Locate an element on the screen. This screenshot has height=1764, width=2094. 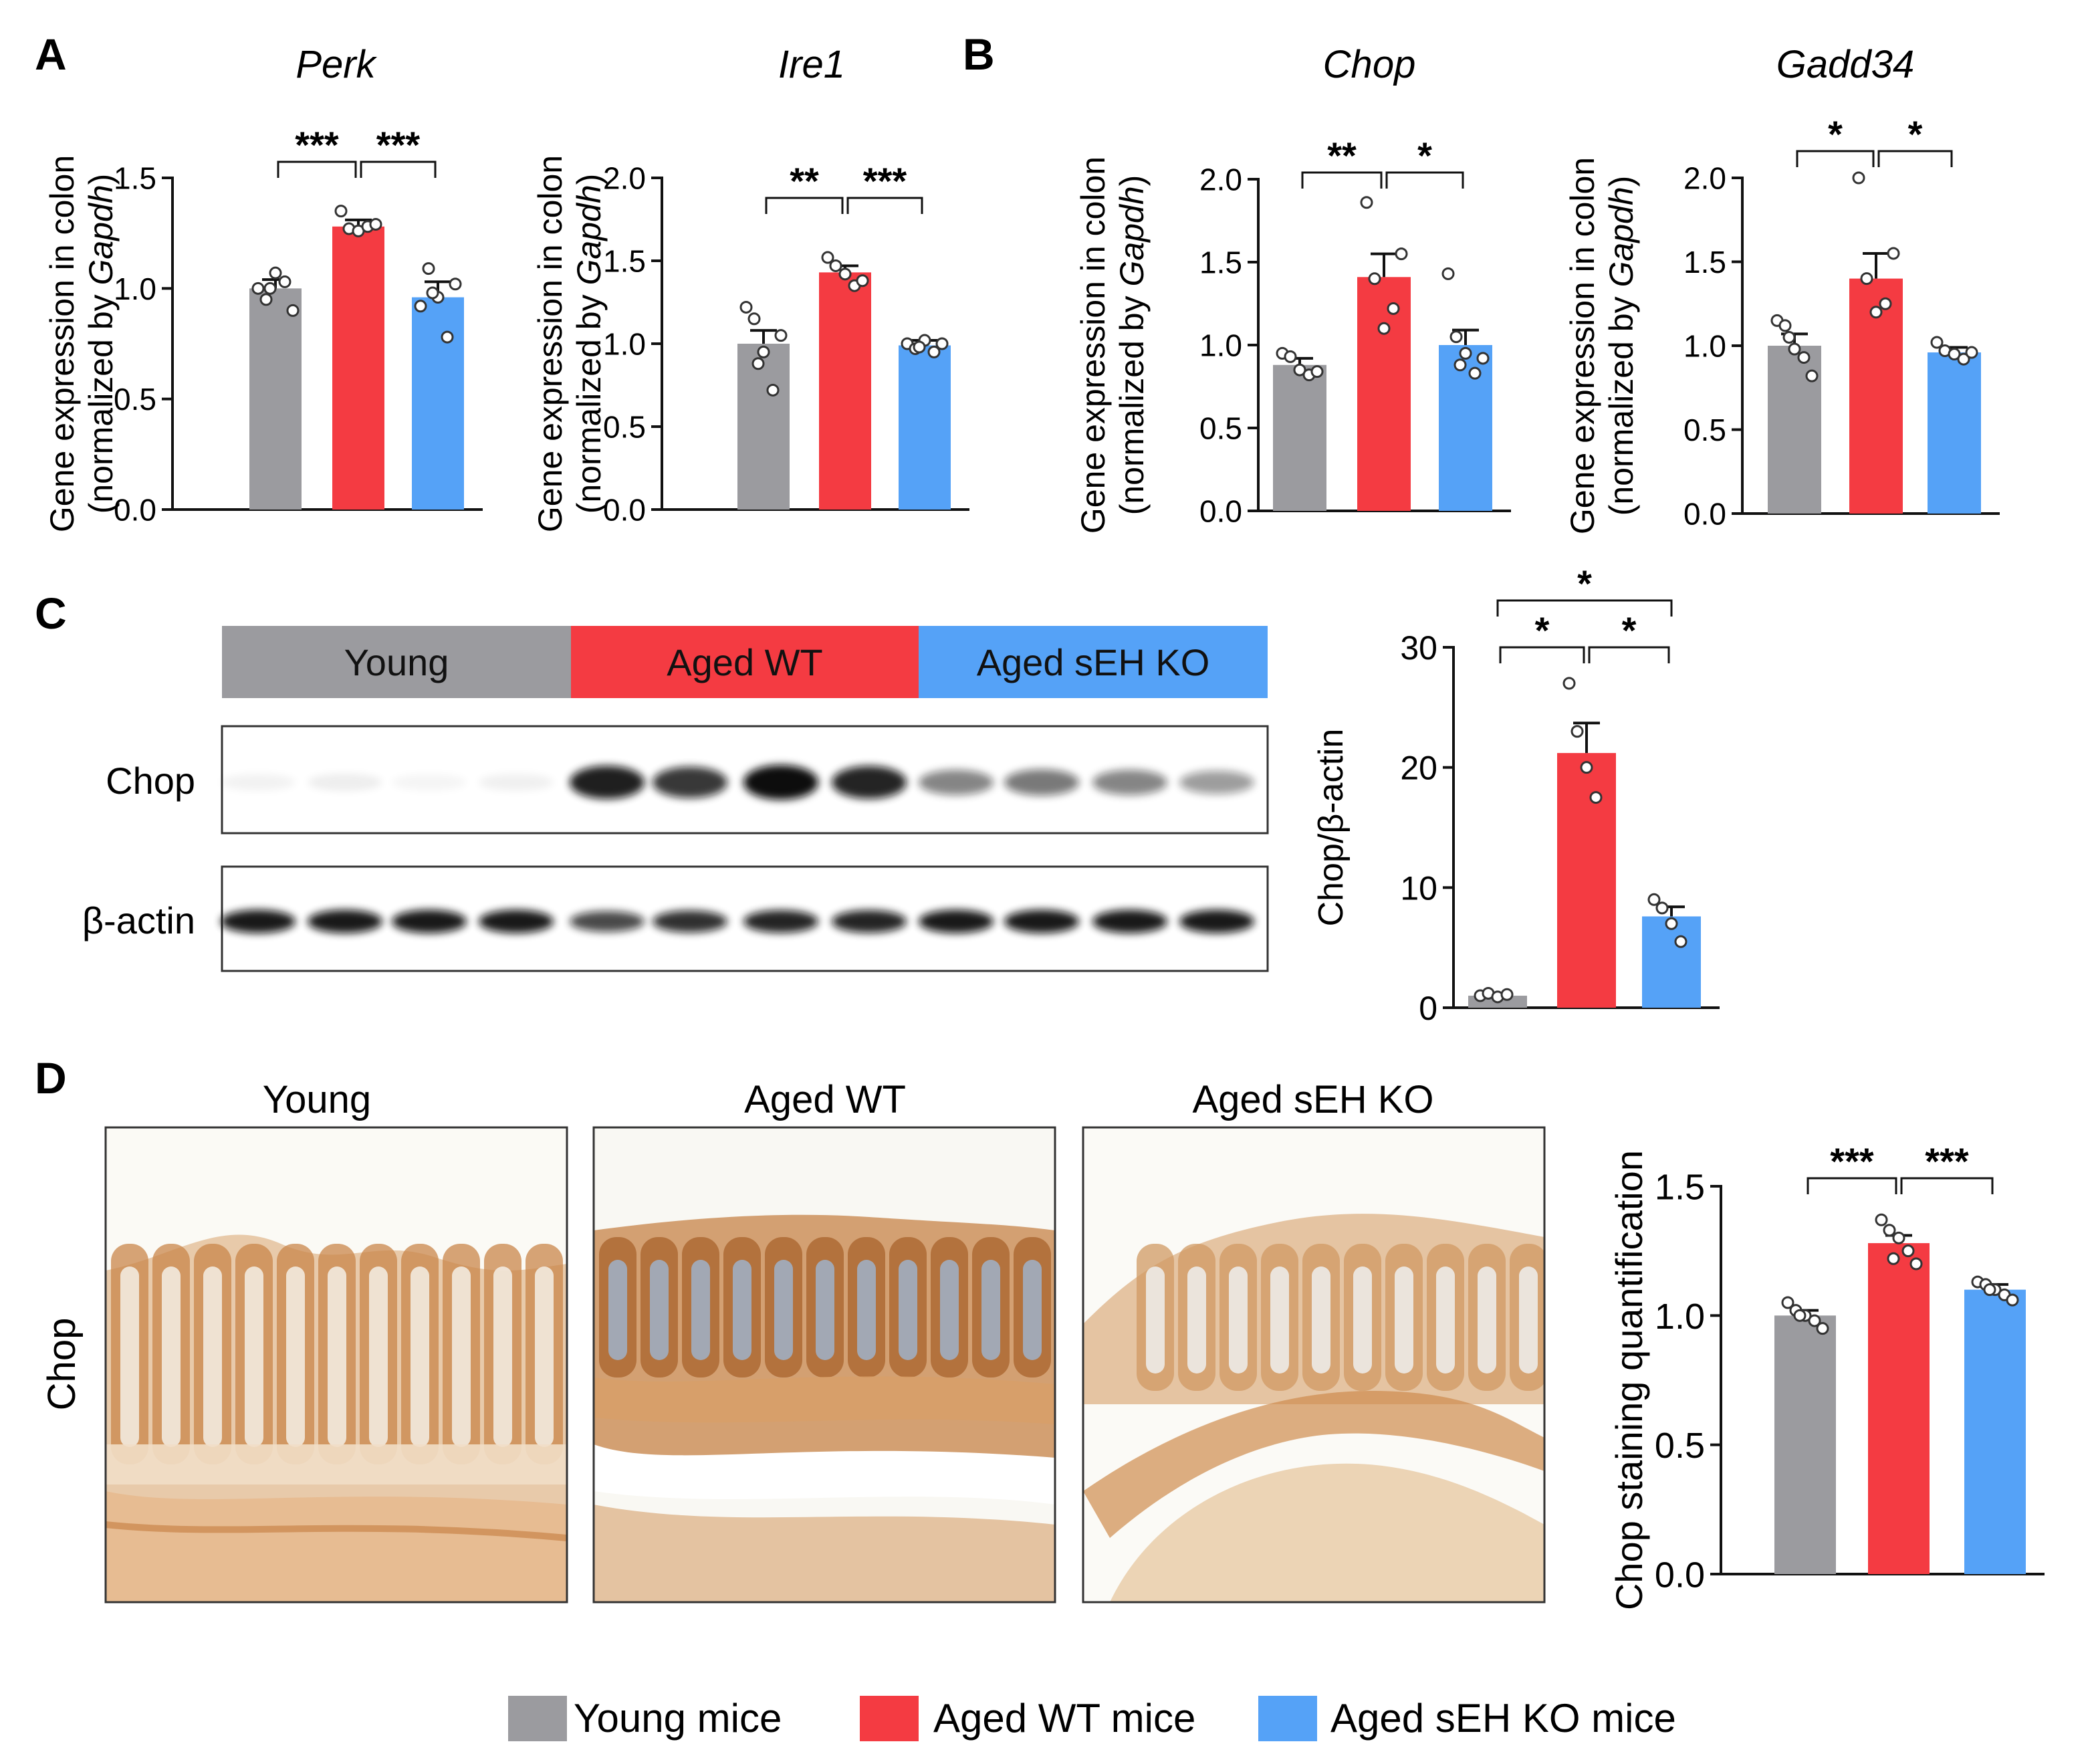
y-axis-label-2-perk: (normalized by Gapdh) is located at coordinates (101, 344).